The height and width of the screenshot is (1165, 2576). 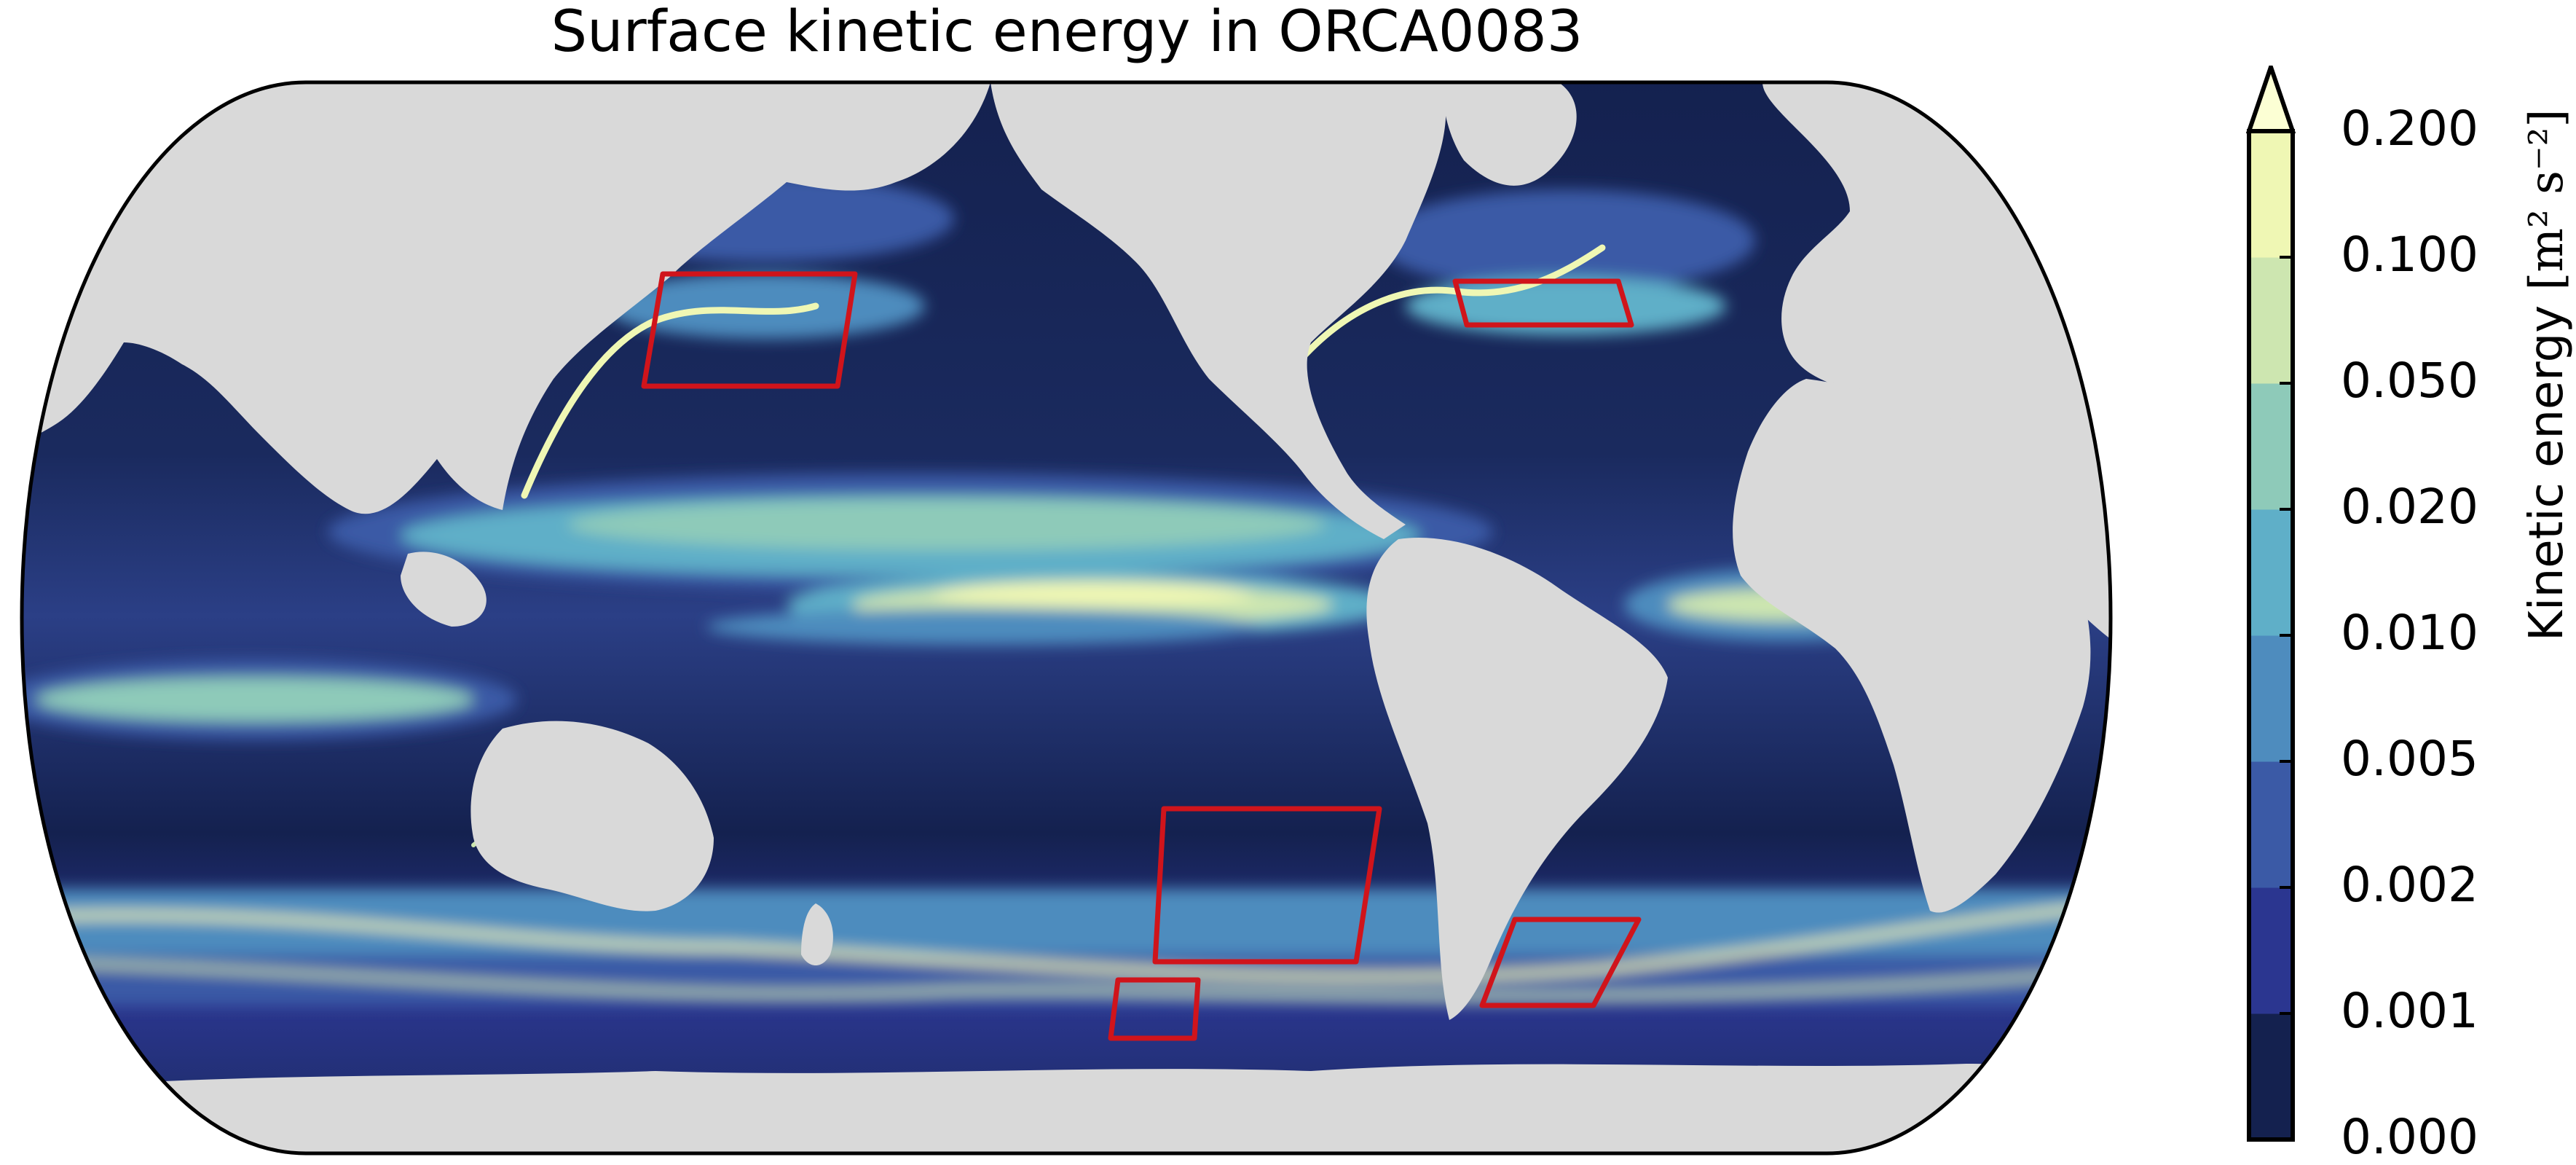 What do you see at coordinates (1218, 310) in the screenshot?
I see `north-america` at bounding box center [1218, 310].